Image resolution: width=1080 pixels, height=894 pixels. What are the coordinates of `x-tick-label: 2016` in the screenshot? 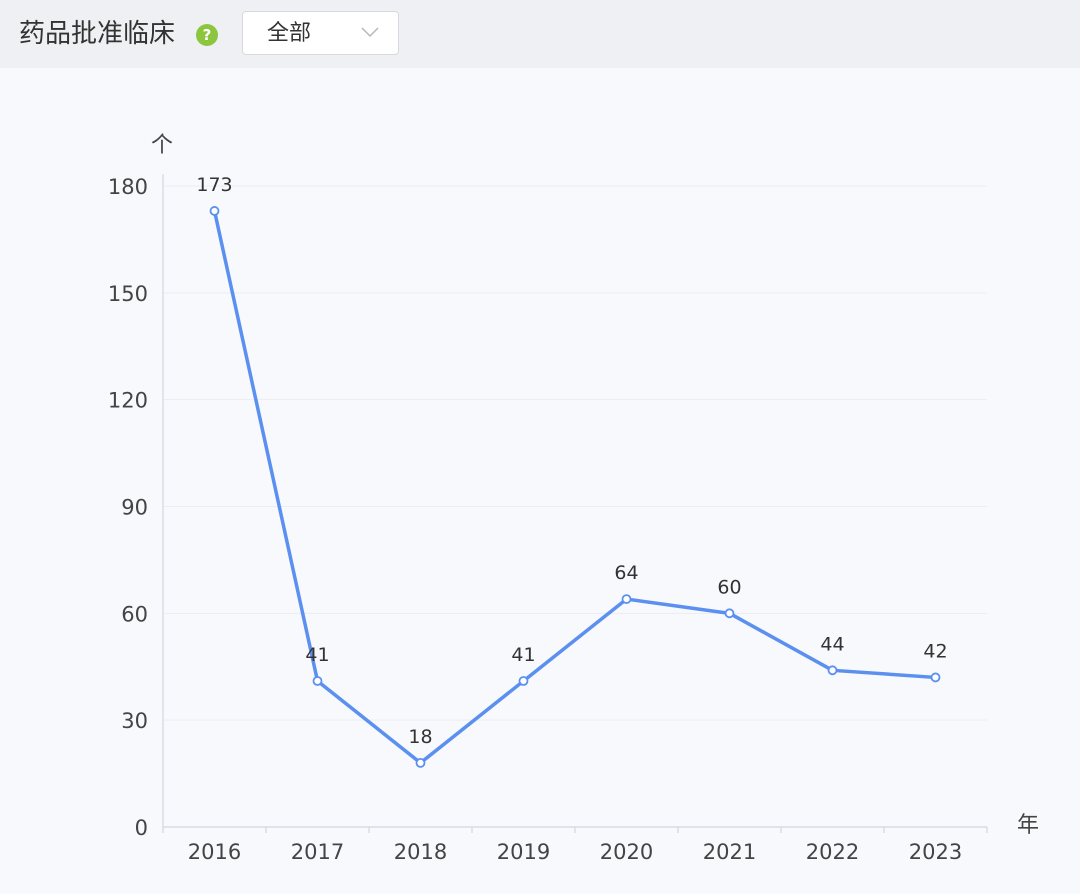 It's located at (214, 852).